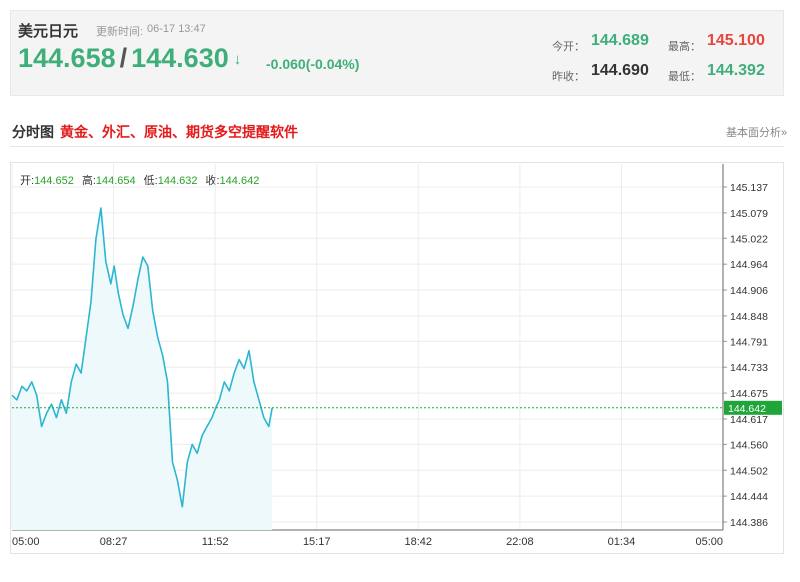 Image resolution: width=800 pixels, height=582 pixels. What do you see at coordinates (48, 31) in the screenshot?
I see `currency-pair-name: 美元日元` at bounding box center [48, 31].